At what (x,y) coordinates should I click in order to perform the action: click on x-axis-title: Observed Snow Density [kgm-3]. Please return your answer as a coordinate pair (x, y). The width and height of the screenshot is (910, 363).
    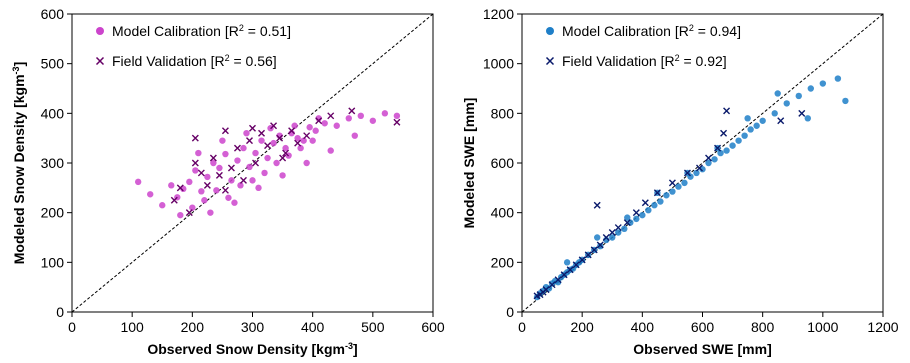
    Looking at the image, I should click on (252, 349).